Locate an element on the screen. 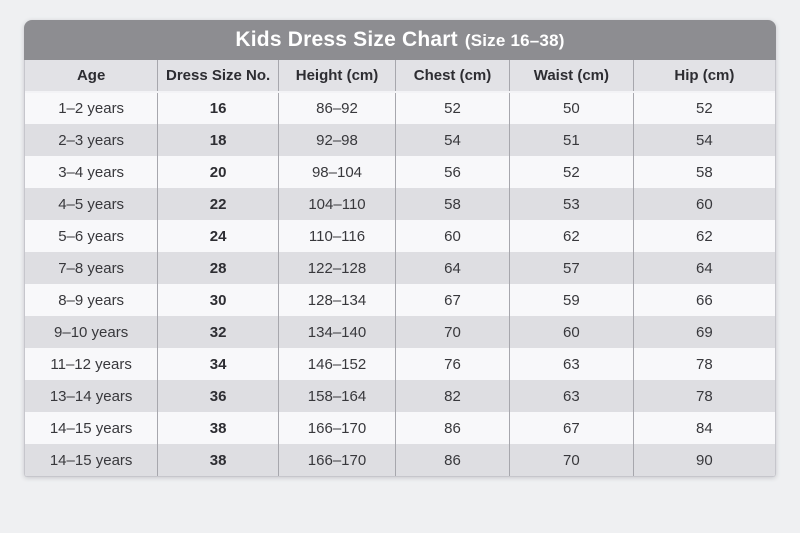  waist-cell: 51 is located at coordinates (571, 140).